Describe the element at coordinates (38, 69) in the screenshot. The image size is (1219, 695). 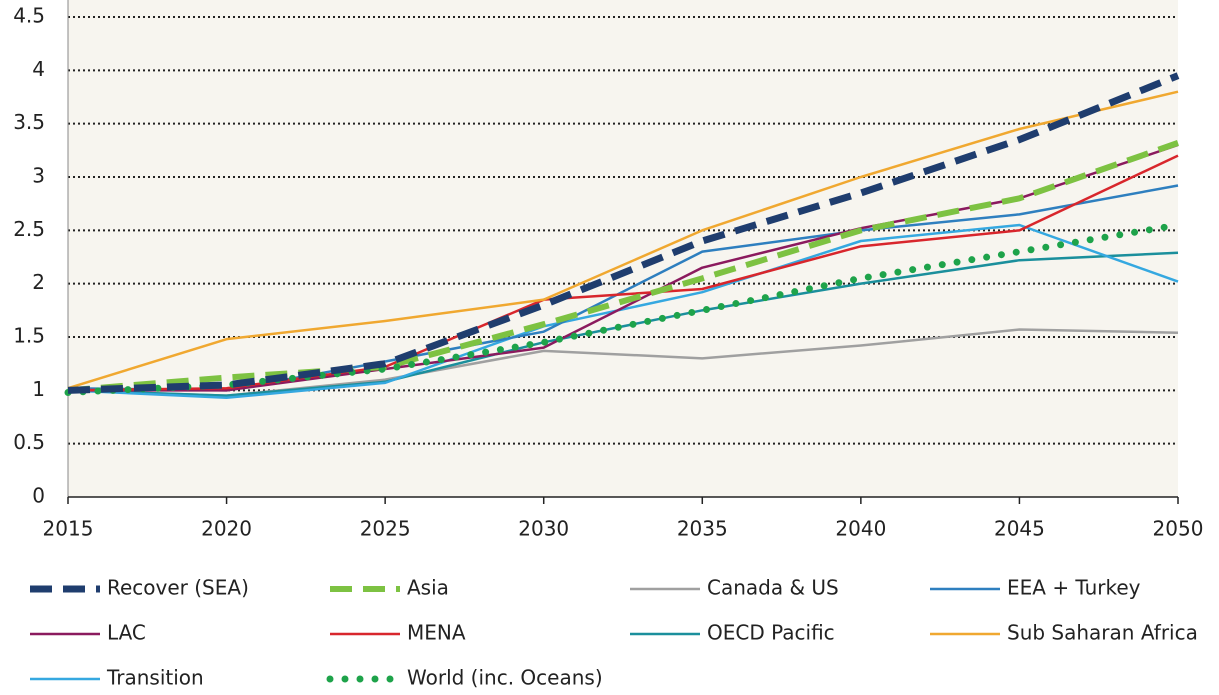
I see `y-tick-label: 4` at that location.